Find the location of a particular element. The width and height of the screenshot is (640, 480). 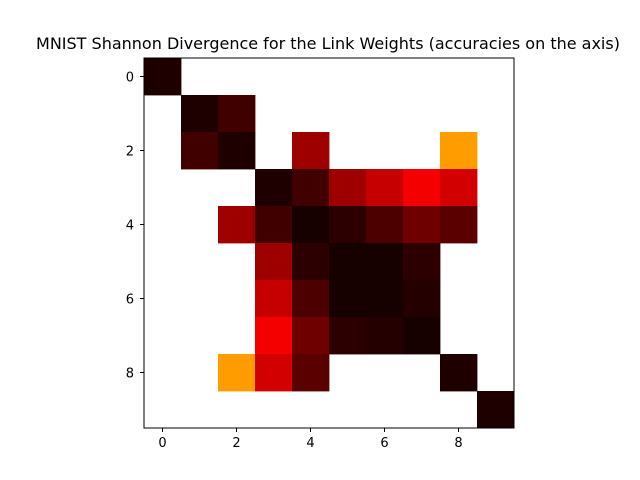

heatmap-cell-r3-c5 is located at coordinates (348, 188).